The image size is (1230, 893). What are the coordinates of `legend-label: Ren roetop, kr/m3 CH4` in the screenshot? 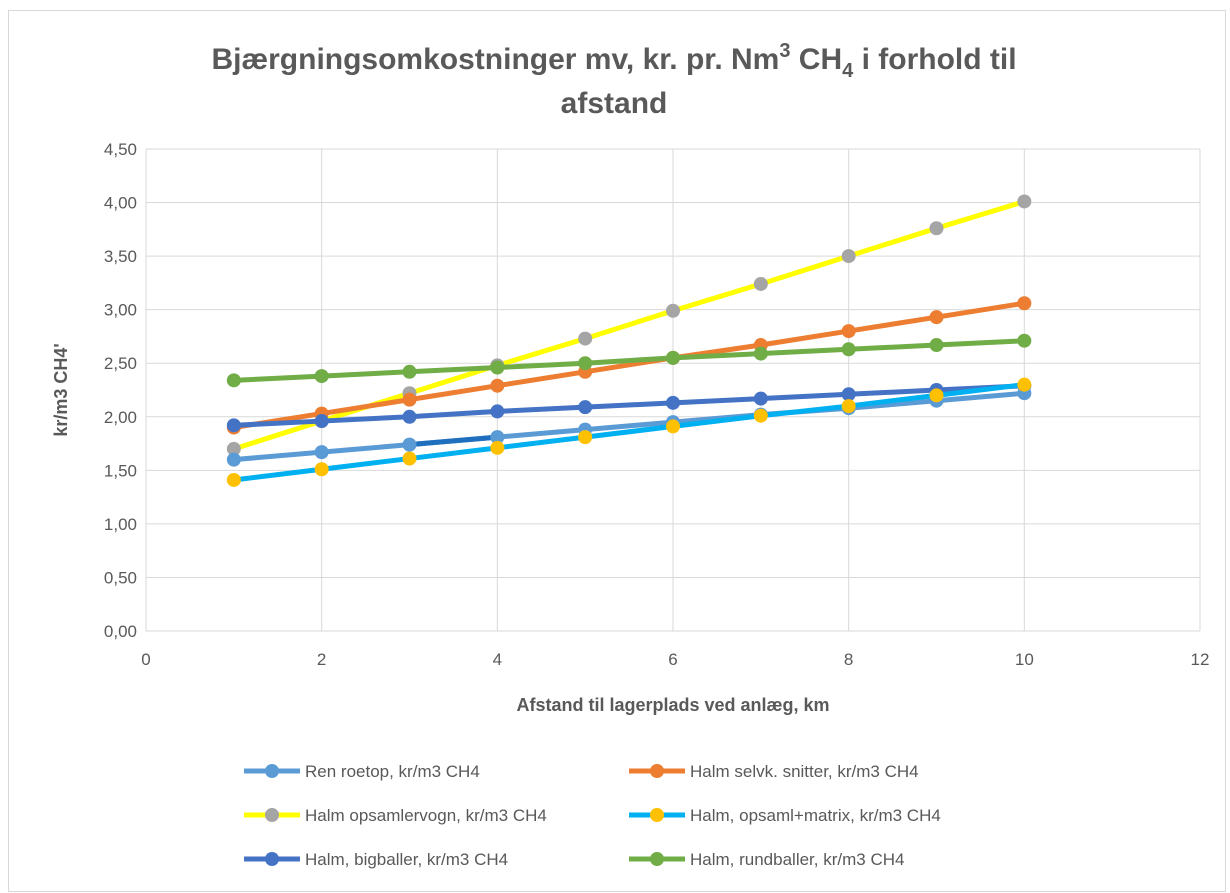 It's located at (392, 771).